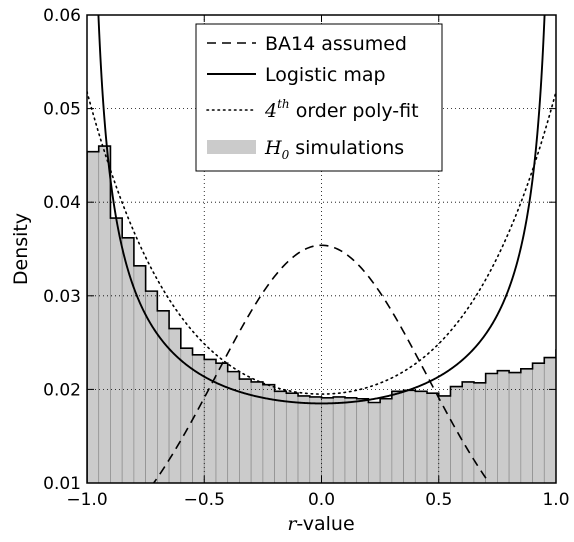  Describe the element at coordinates (321, 500) in the screenshot. I see `x-tick-label: 0.0` at that location.